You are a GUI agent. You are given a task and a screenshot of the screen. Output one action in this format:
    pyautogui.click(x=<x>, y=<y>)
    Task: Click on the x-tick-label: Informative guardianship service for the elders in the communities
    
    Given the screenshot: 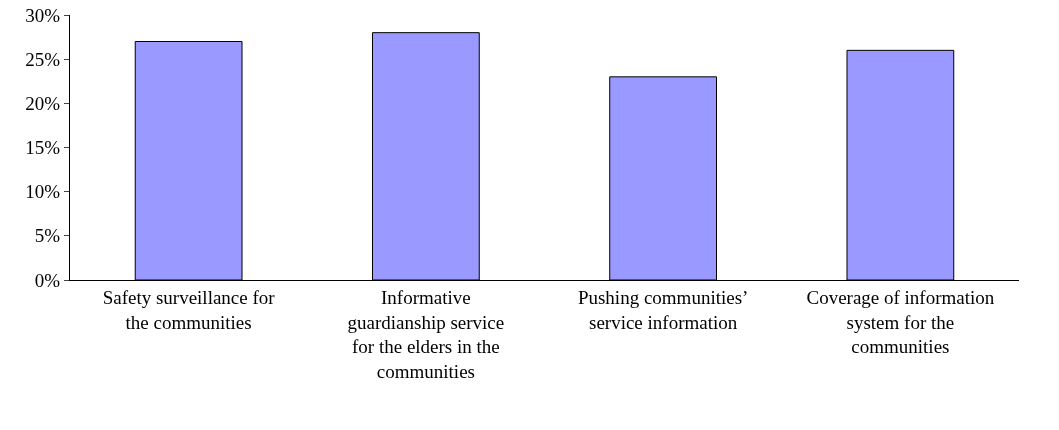 What is the action you would take?
    pyautogui.click(x=426, y=334)
    